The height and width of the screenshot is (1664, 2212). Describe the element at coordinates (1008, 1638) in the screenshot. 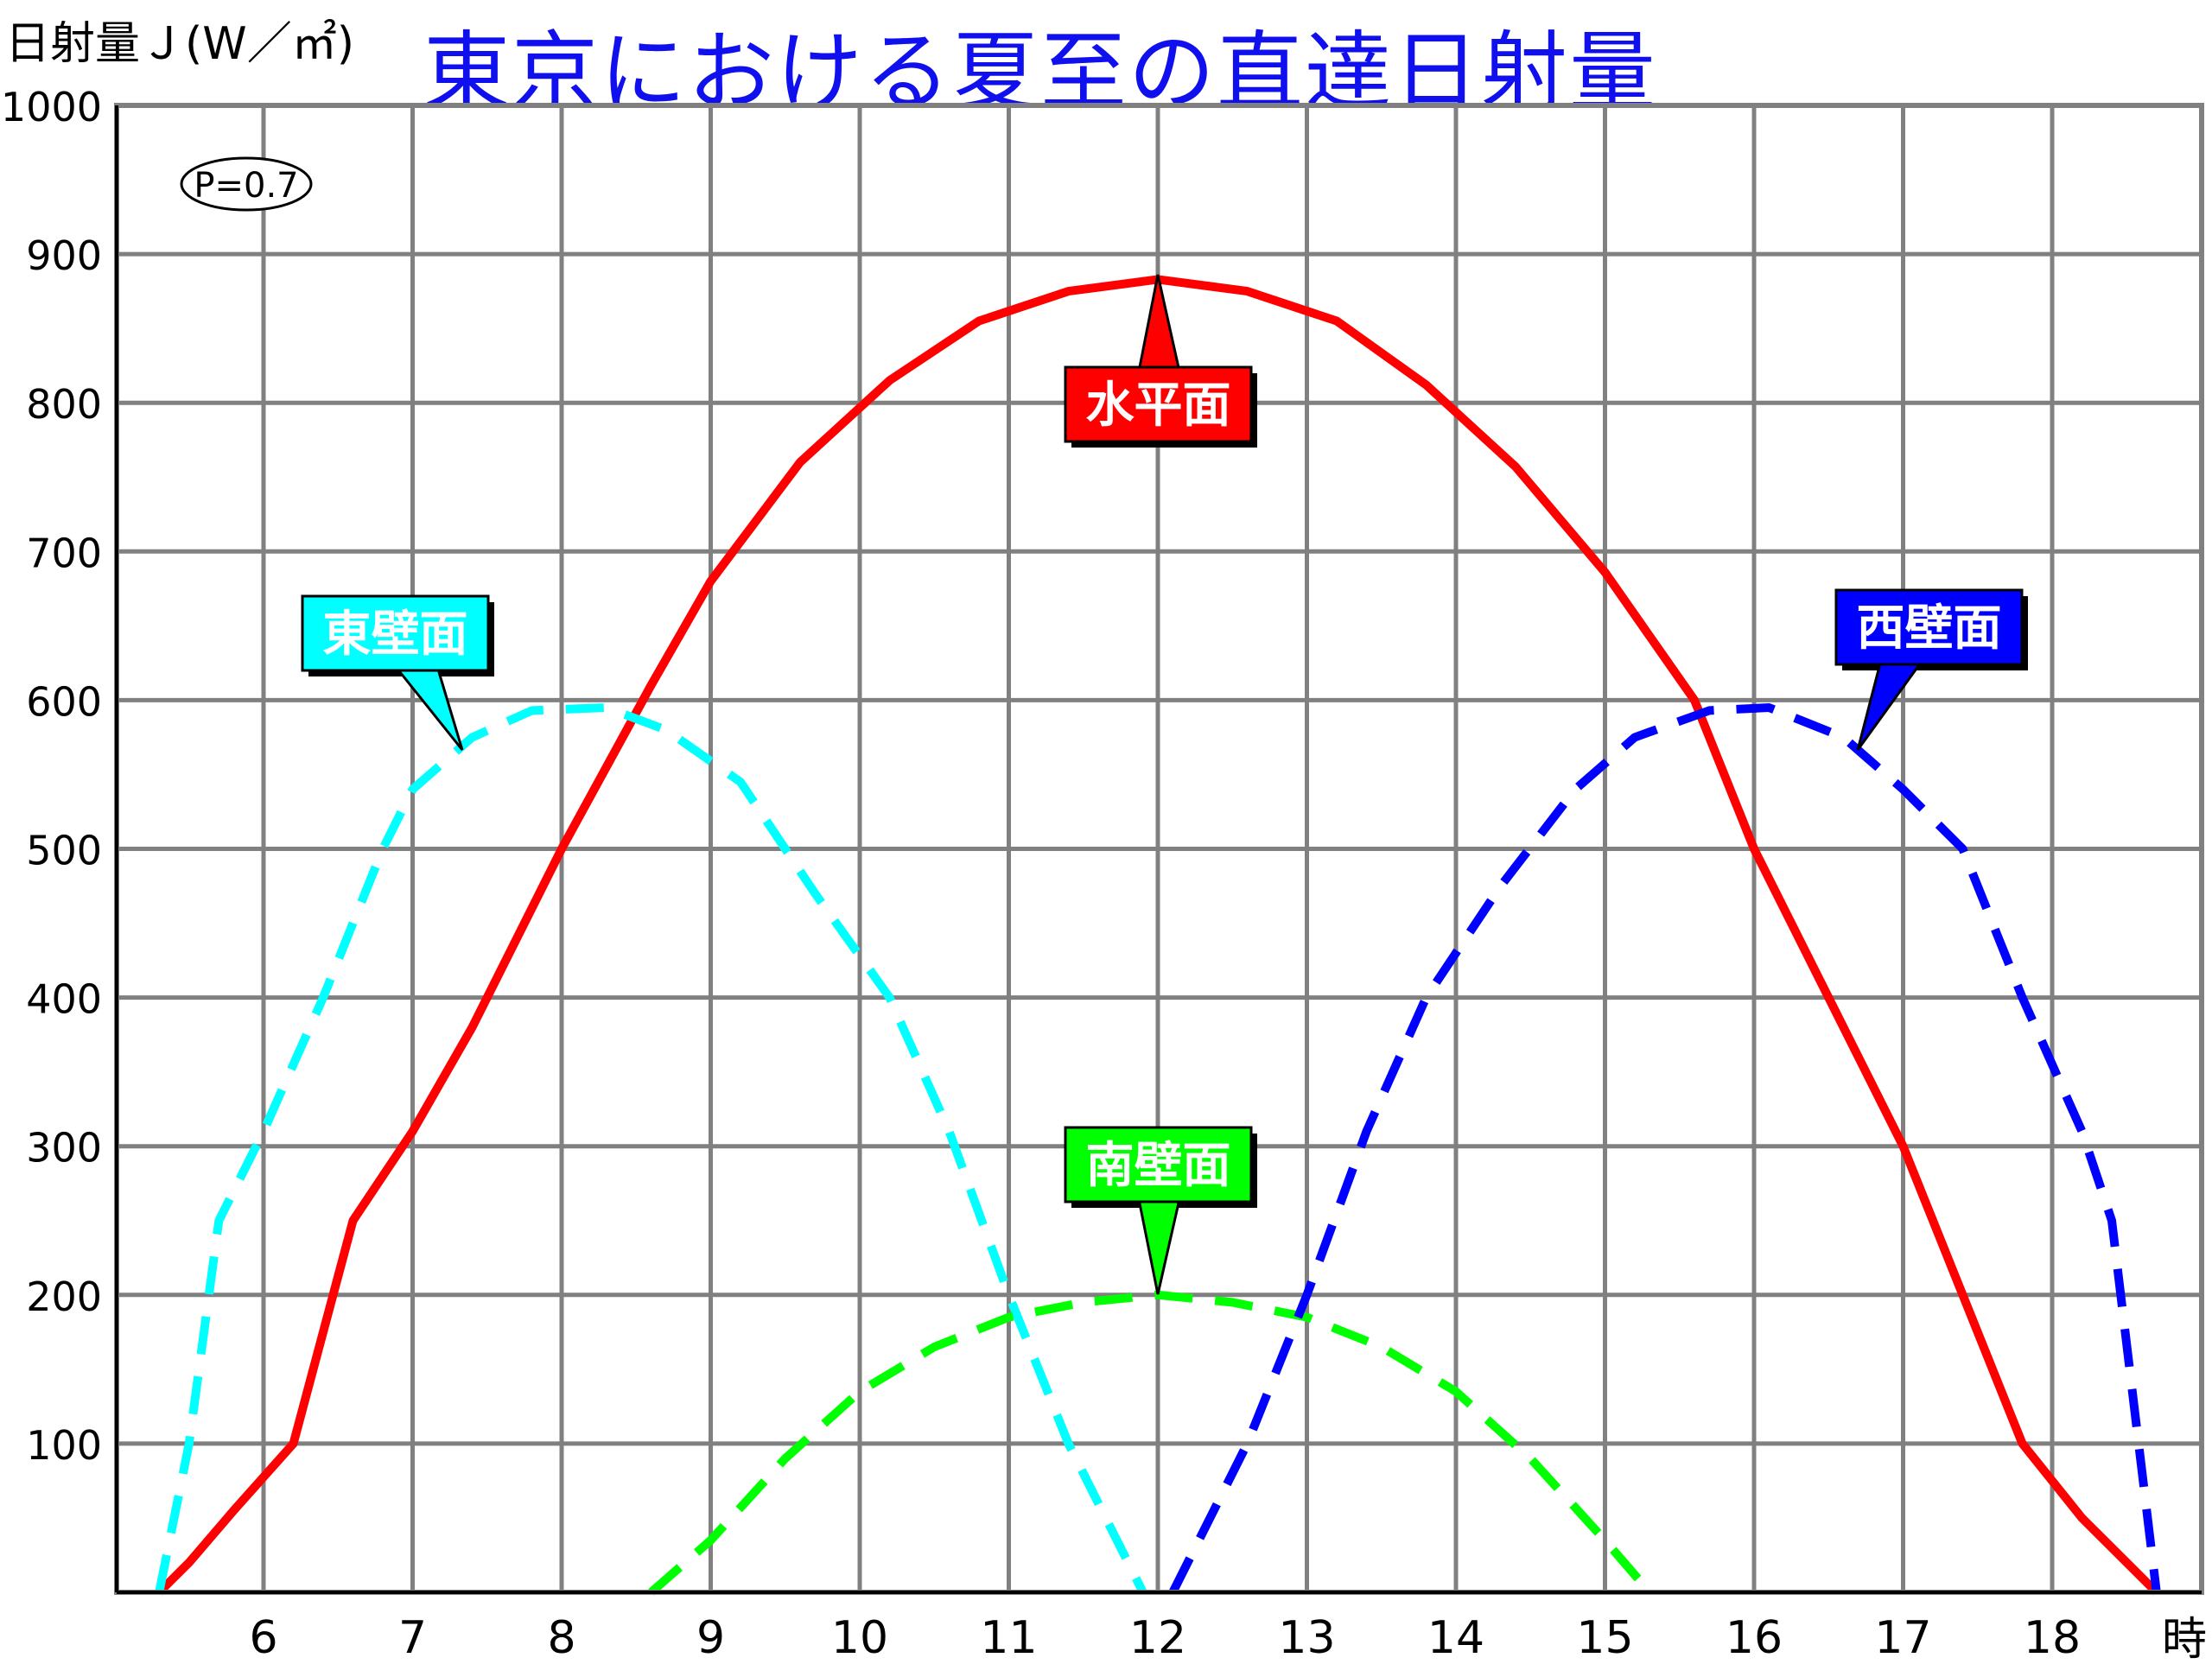

I see `x-tick-label: 11` at that location.